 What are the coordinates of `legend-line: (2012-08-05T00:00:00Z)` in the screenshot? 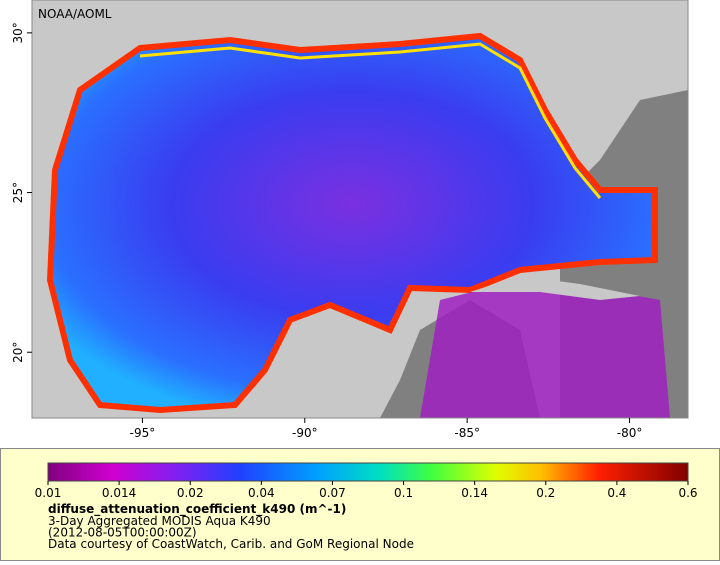 It's located at (122, 533).